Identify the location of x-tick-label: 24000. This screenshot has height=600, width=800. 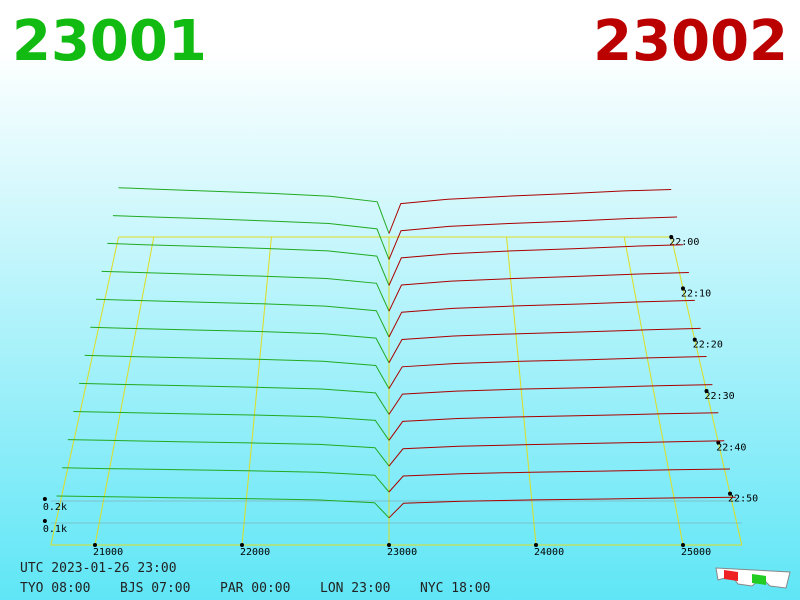
(549, 552).